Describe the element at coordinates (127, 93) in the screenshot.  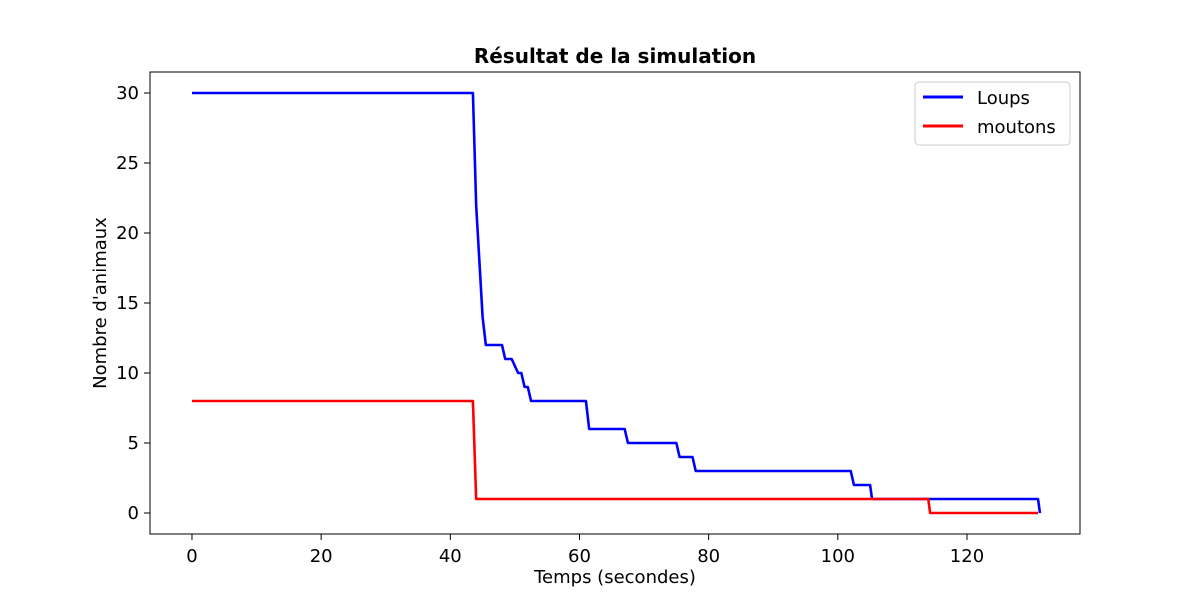
I see `y-tick-label: 30` at that location.